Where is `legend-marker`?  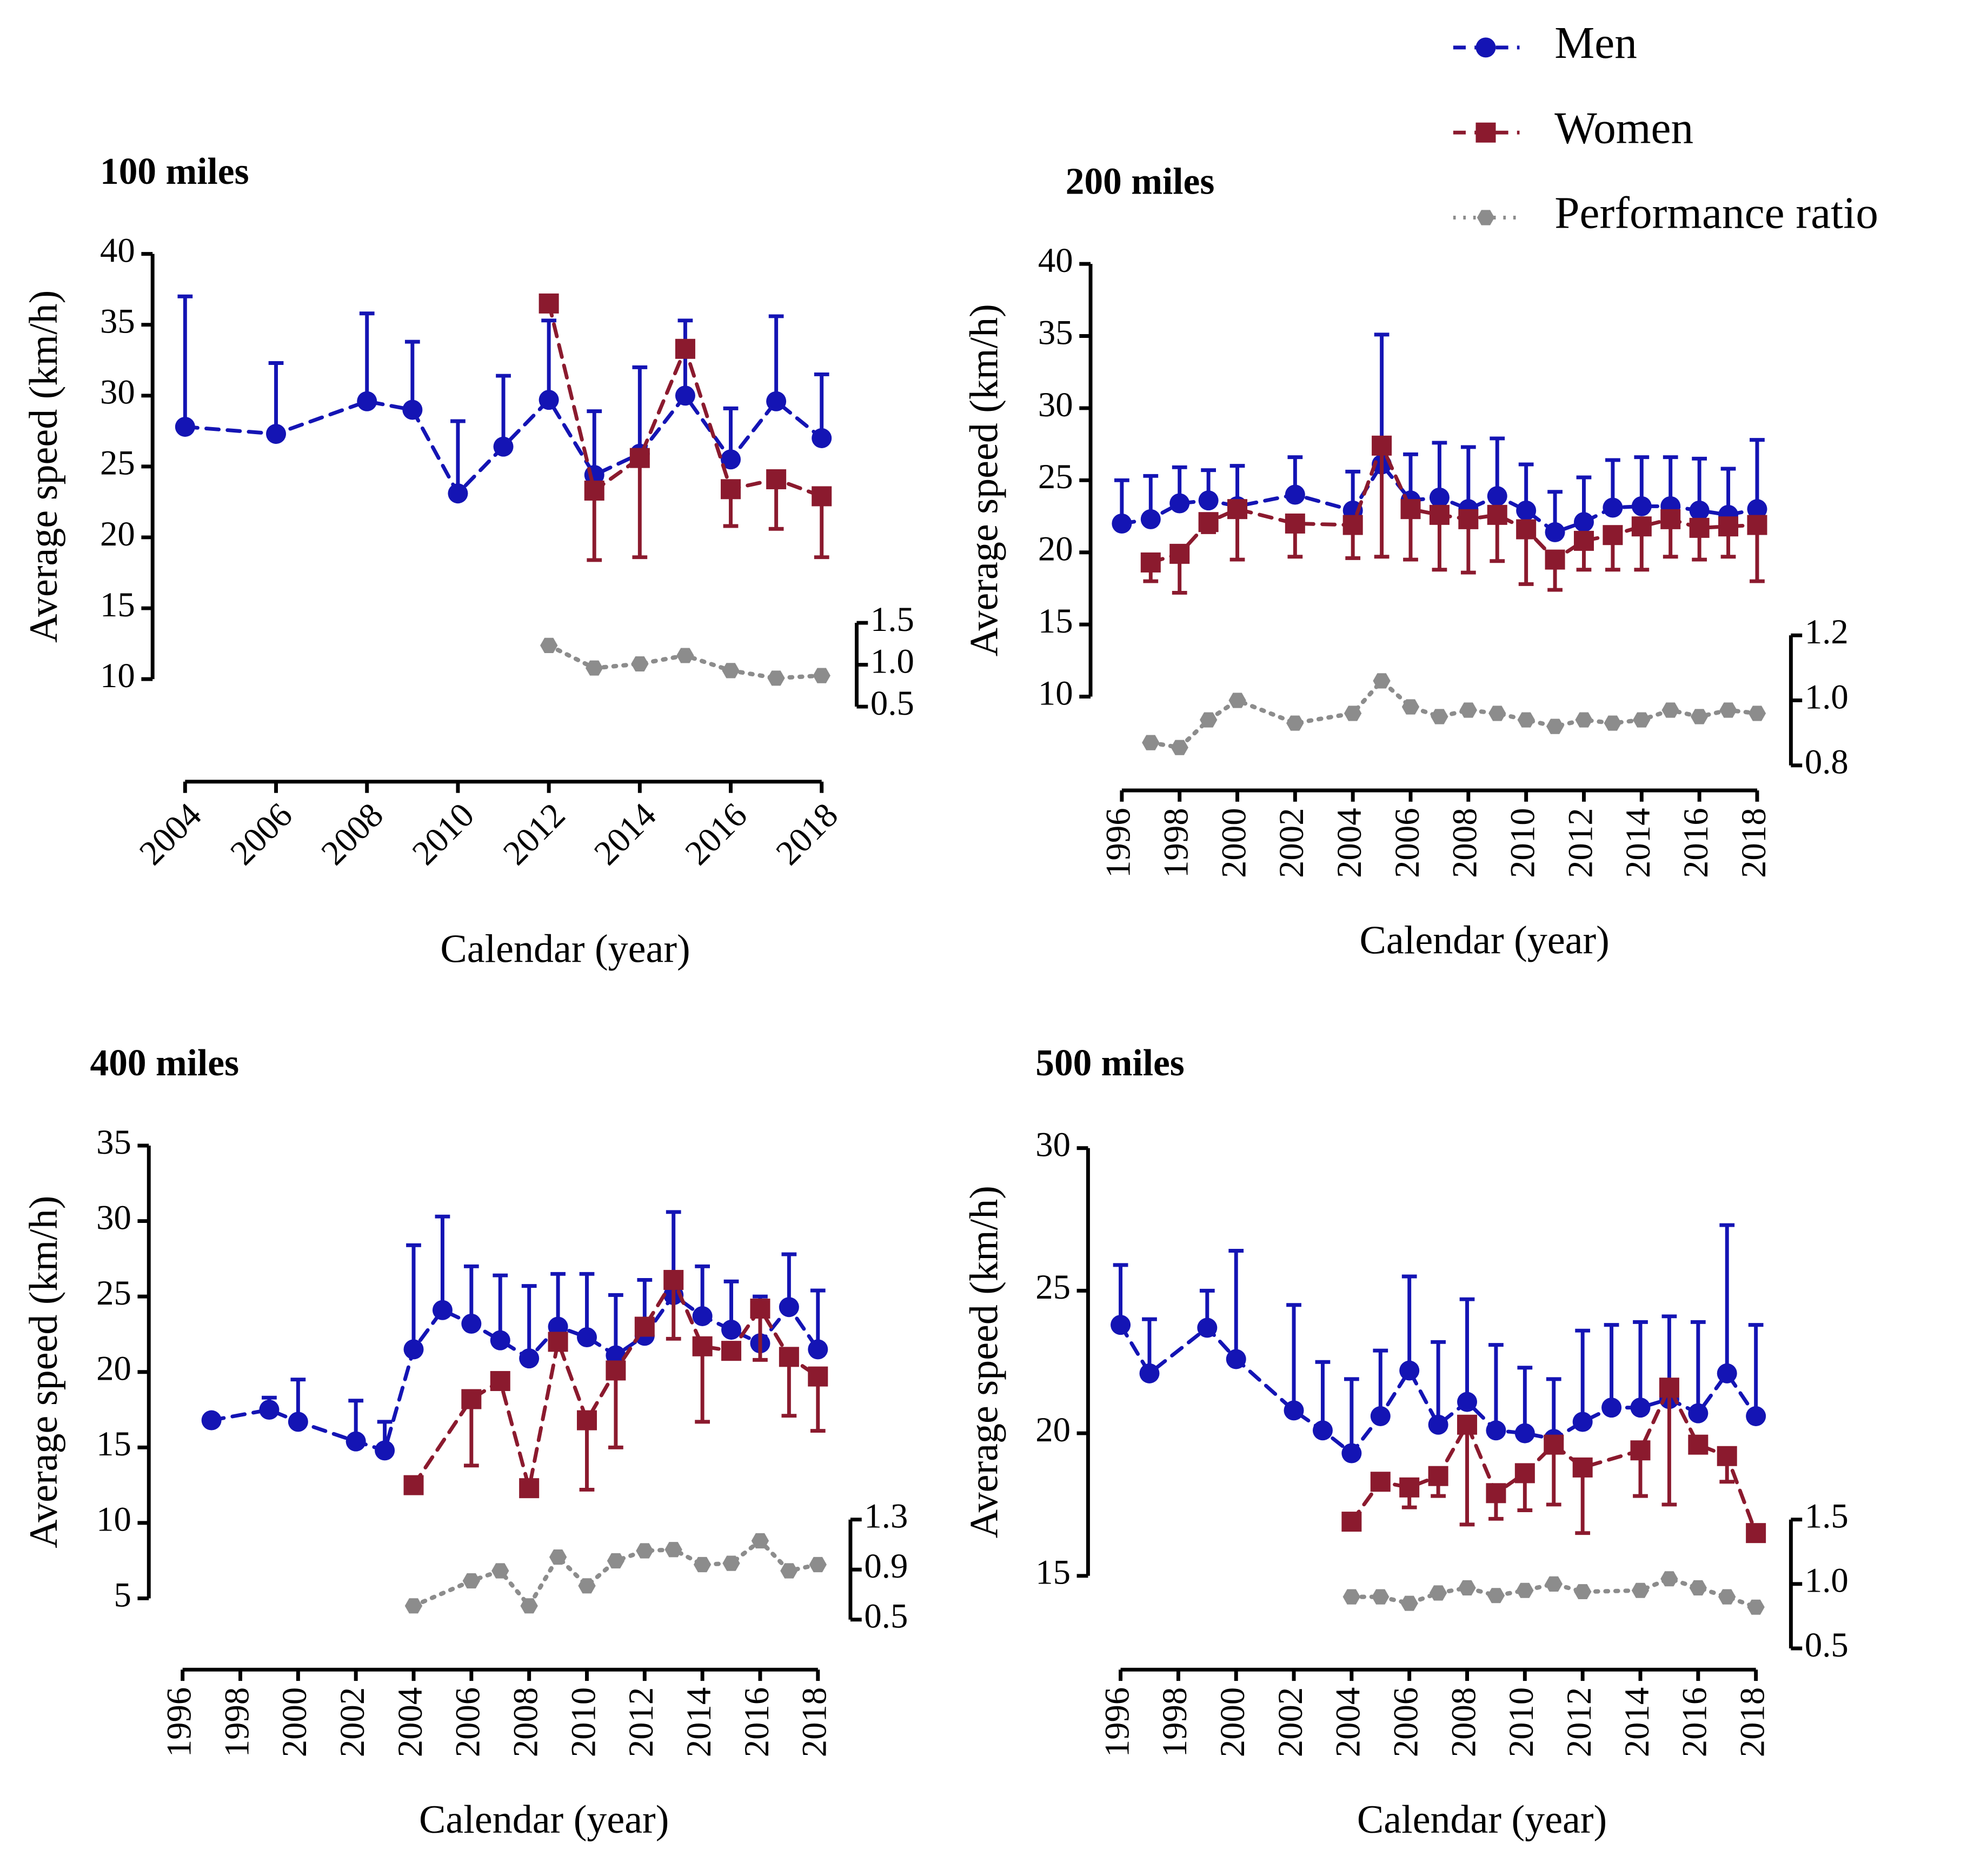
legend-marker is located at coordinates (1486, 218).